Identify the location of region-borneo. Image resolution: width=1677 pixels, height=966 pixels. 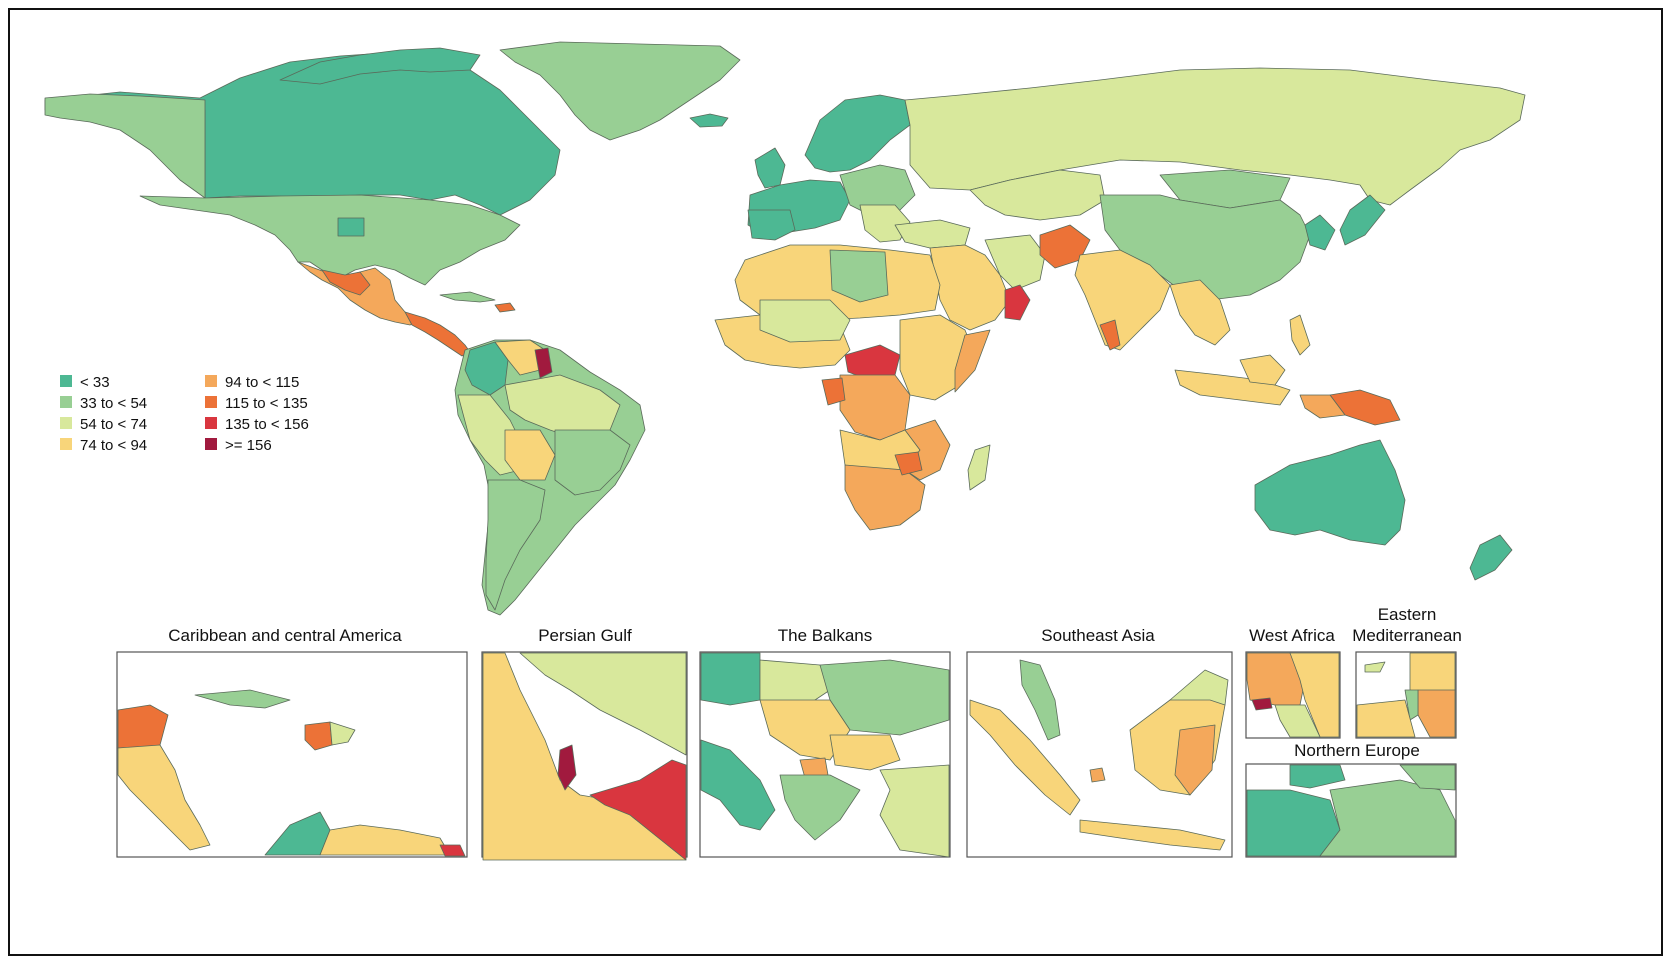
(1262, 370).